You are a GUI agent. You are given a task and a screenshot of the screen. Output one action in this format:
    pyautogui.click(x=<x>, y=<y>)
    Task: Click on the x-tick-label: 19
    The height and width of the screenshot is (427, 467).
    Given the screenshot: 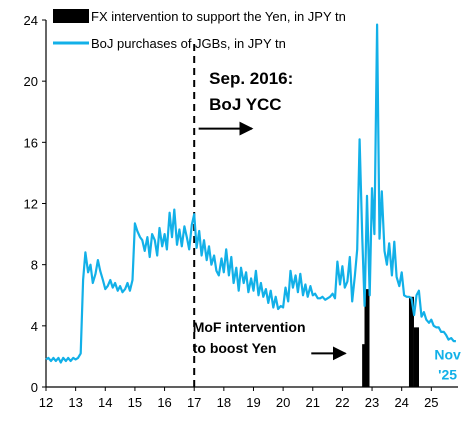 What is the action you would take?
    pyautogui.click(x=253, y=402)
    